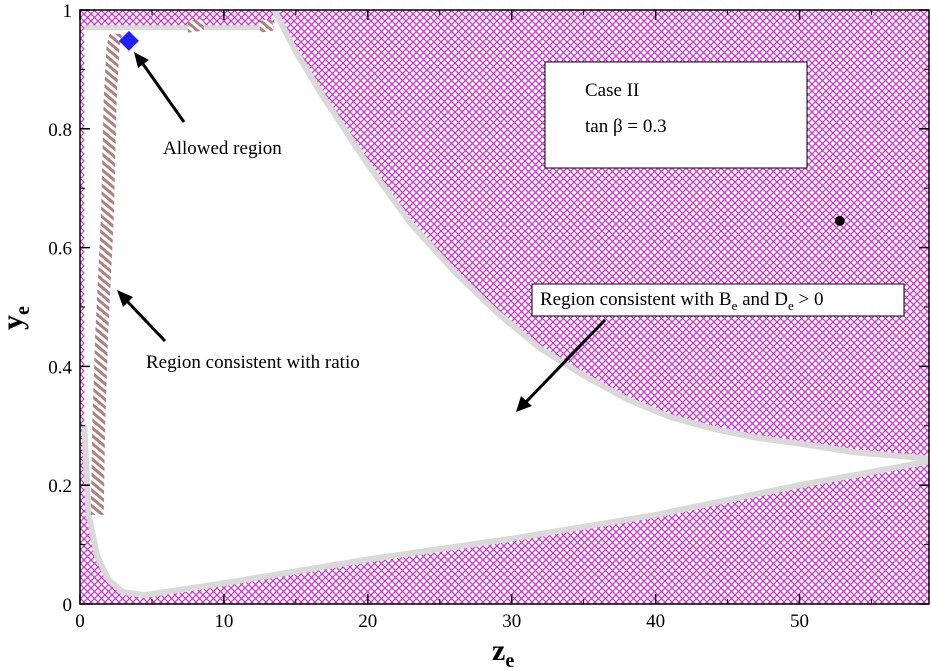 The height and width of the screenshot is (671, 932). I want to click on ratio-region-strip, so click(106, 274).